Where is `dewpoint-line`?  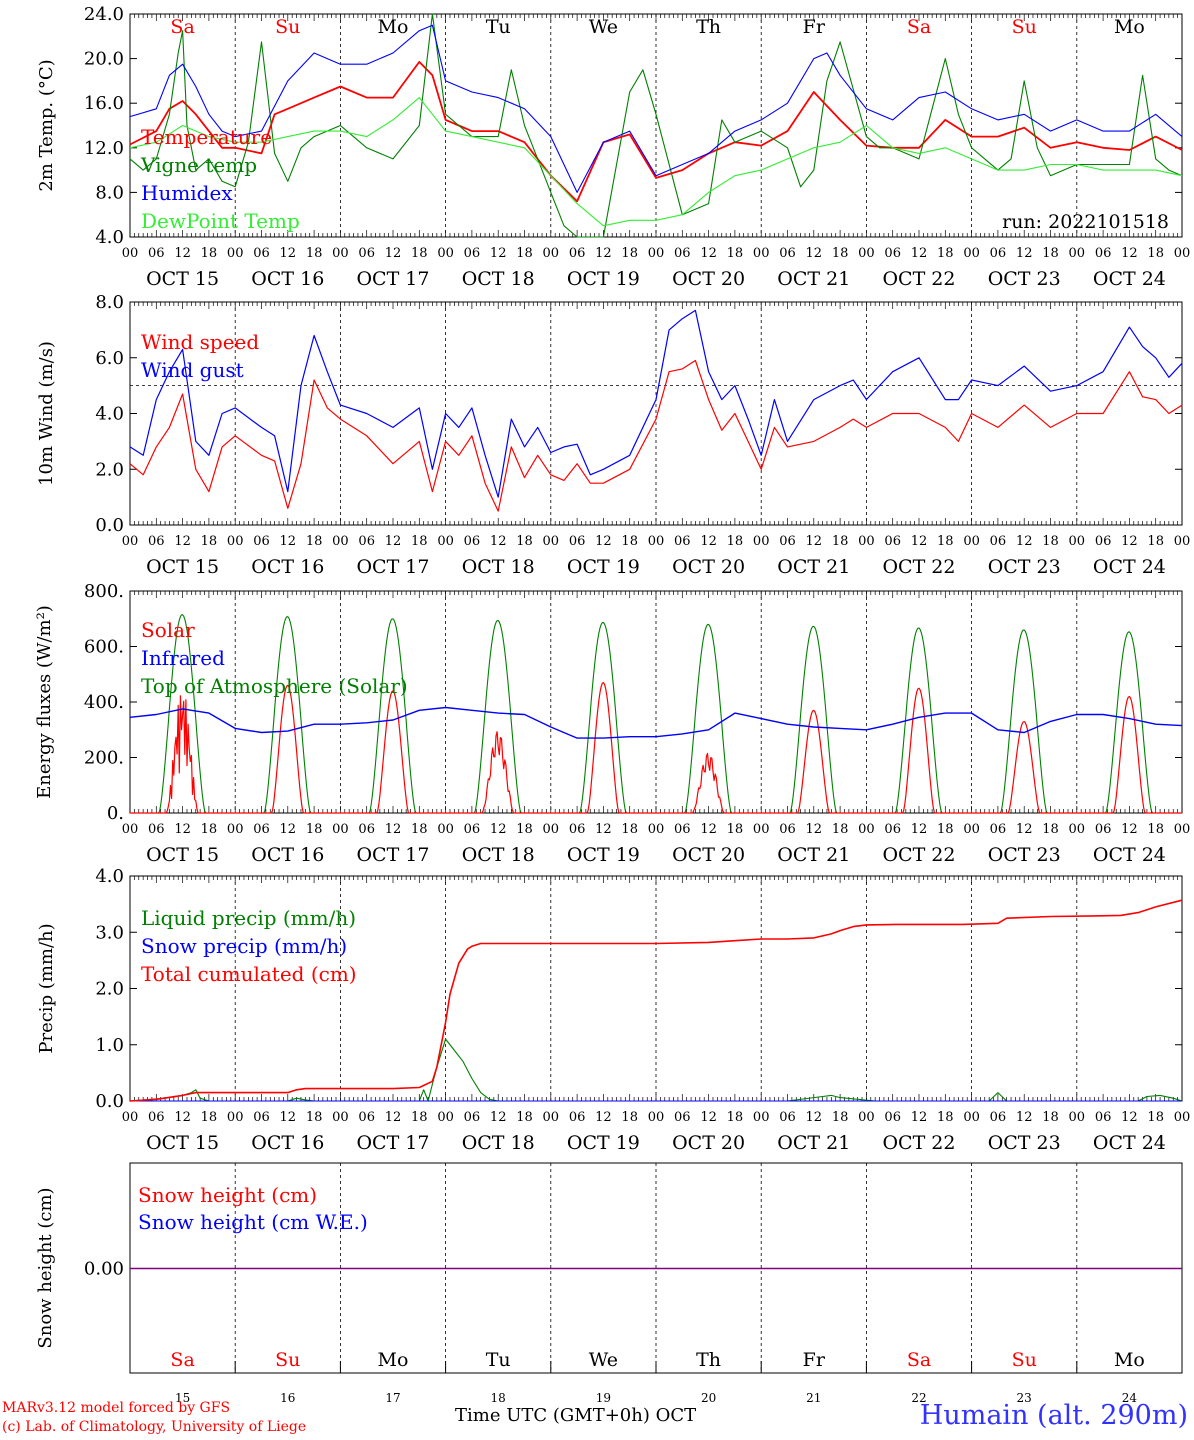
dewpoint-line is located at coordinates (656, 162).